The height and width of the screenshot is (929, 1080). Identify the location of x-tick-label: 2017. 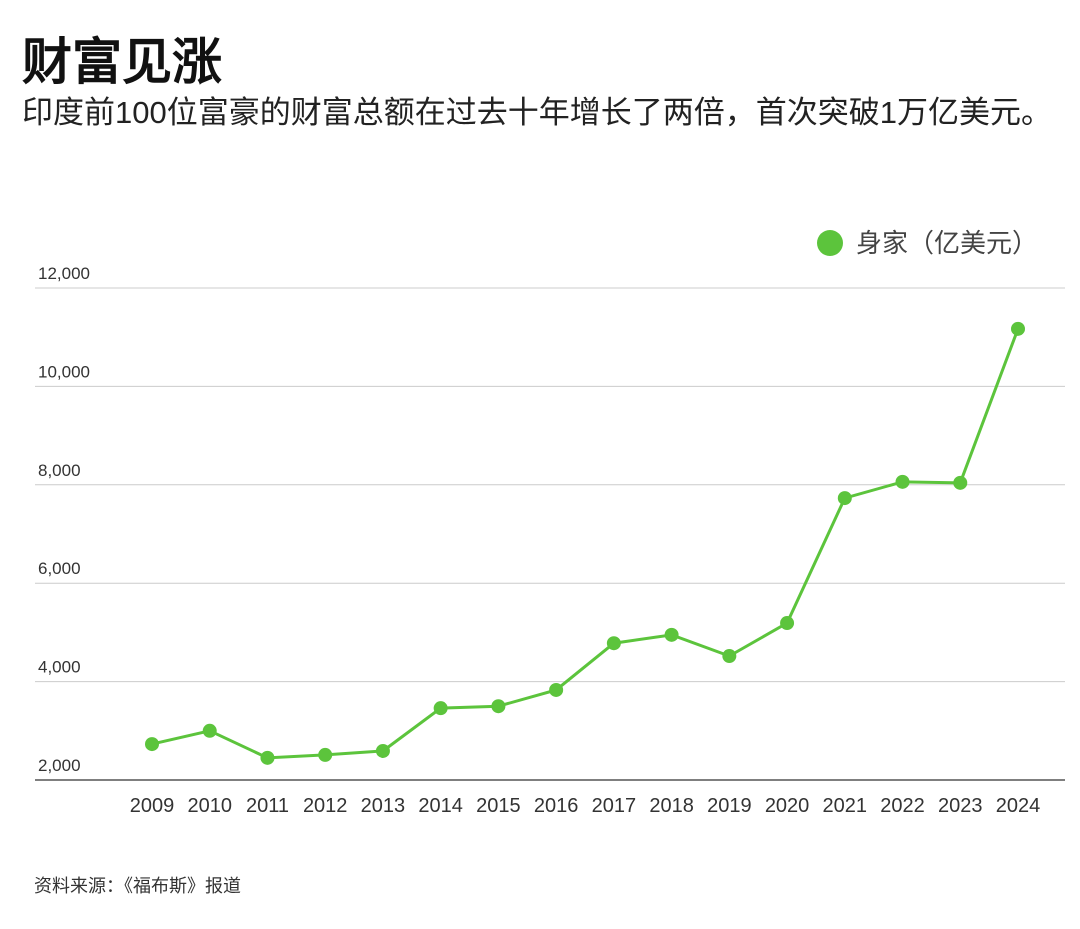
(614, 806).